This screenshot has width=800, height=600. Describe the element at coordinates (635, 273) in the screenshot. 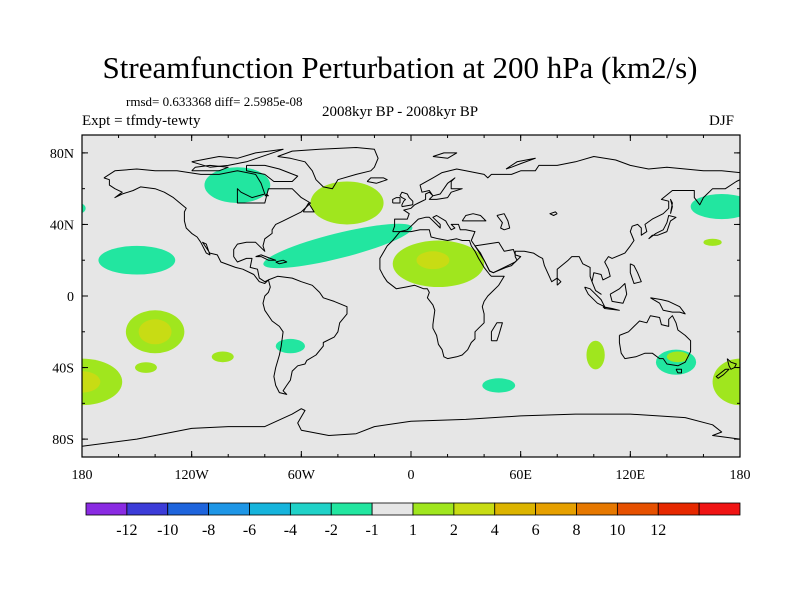

I see `coastline-philippines` at that location.